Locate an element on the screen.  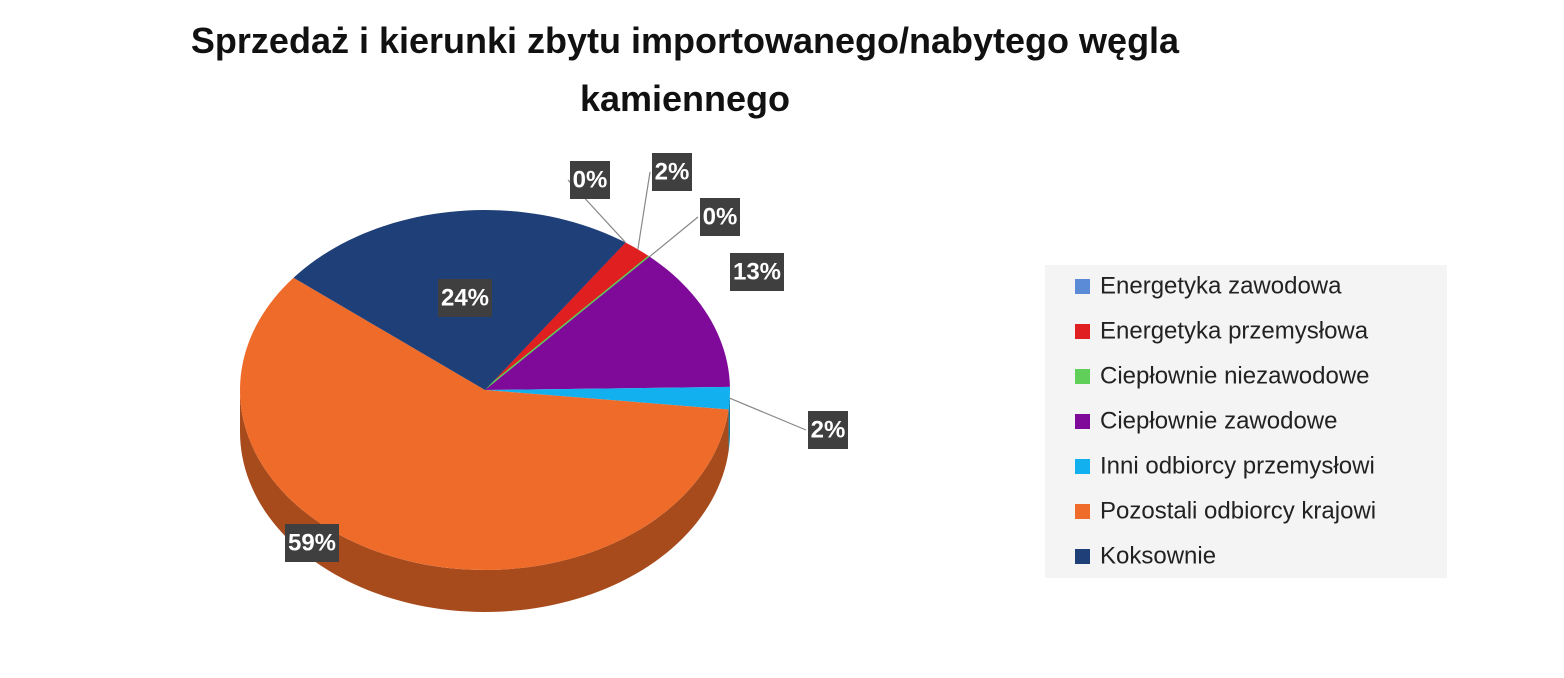
legend-label: Energetyka zawodowa is located at coordinates (1221, 285).